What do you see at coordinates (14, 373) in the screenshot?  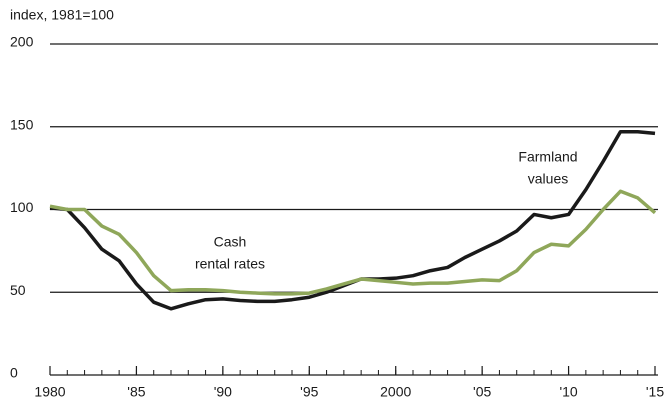 I see `y-tick-label: 0` at bounding box center [14, 373].